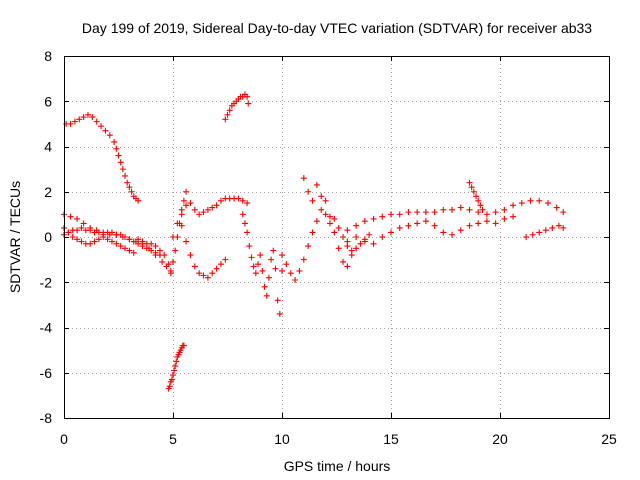 This screenshot has height=480, width=640. I want to click on y-tick-label: 0, so click(48, 237).